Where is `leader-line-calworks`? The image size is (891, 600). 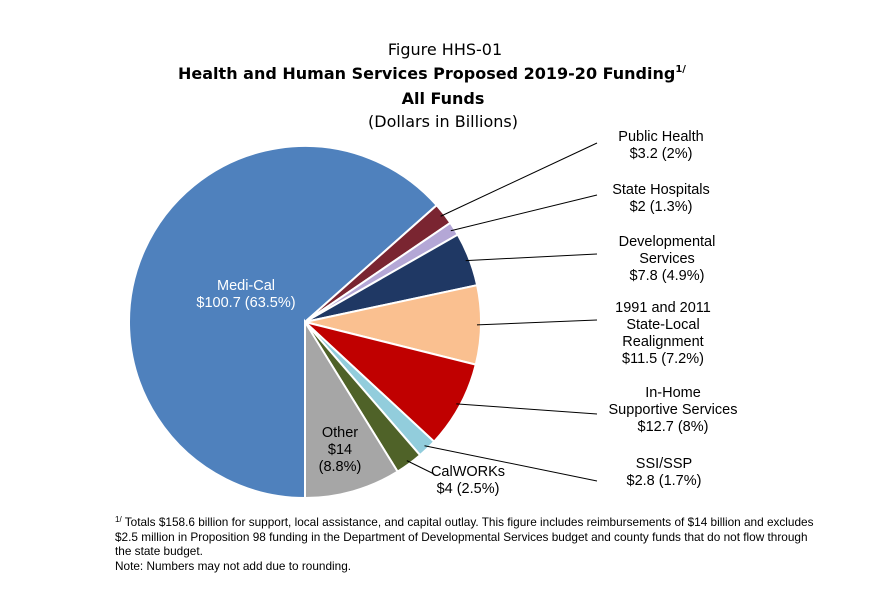
leader-line-calworks is located at coordinates (420, 467).